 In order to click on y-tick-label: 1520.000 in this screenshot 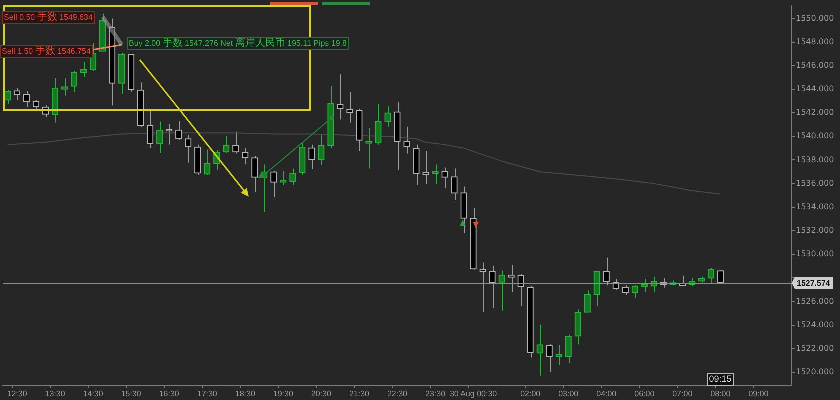, I will do `click(815, 372)`.